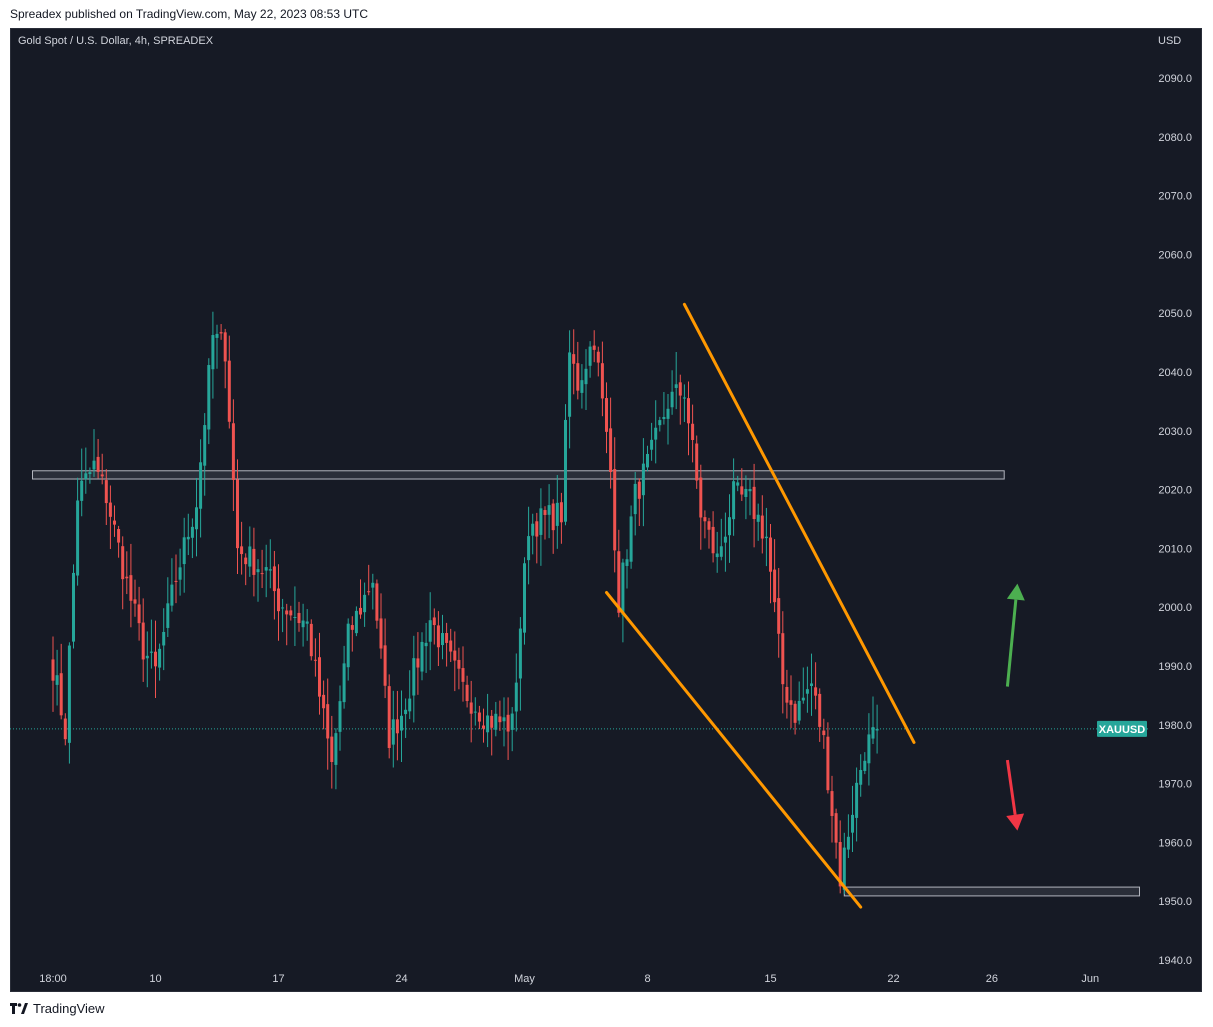 Image resolution: width=1213 pixels, height=1027 pixels. I want to click on y-tick-label: 2050.0, so click(1175, 314).